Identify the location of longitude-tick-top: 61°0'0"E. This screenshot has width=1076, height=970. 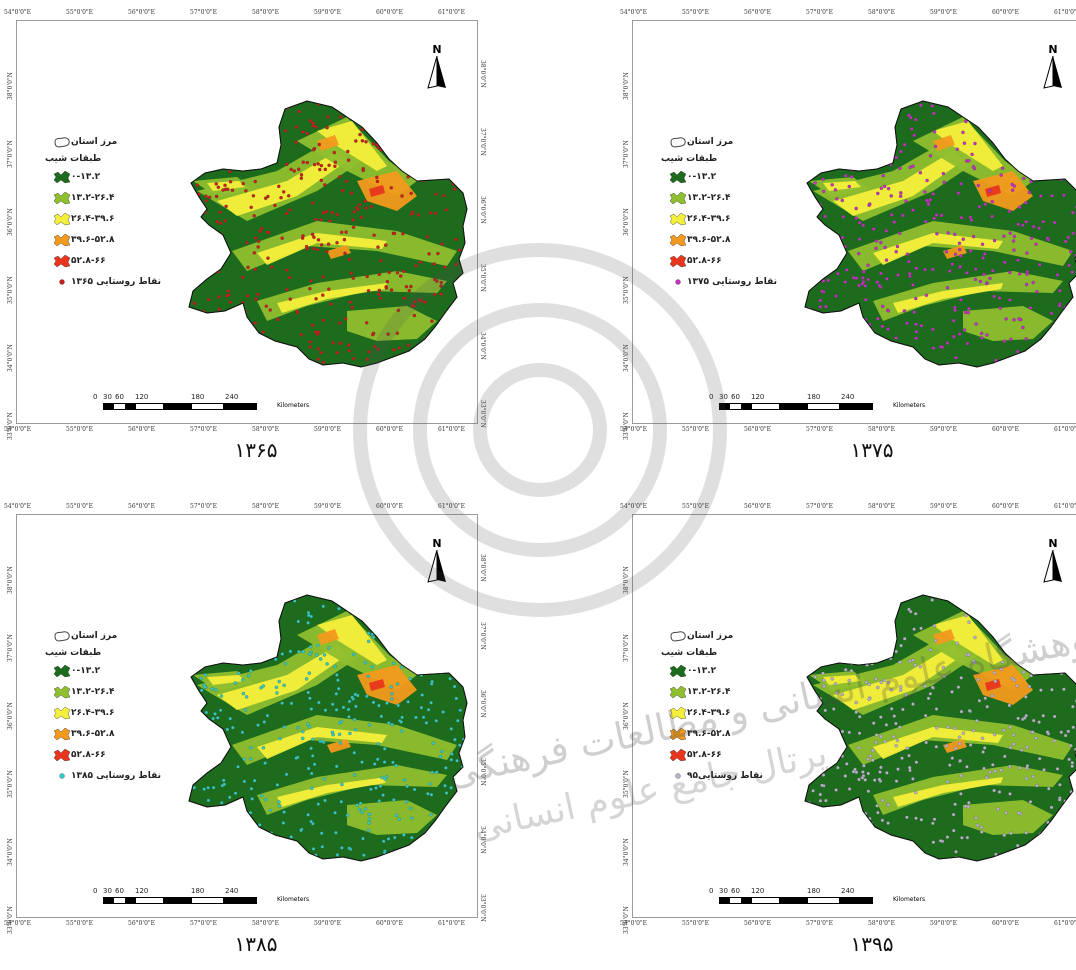
(451, 506).